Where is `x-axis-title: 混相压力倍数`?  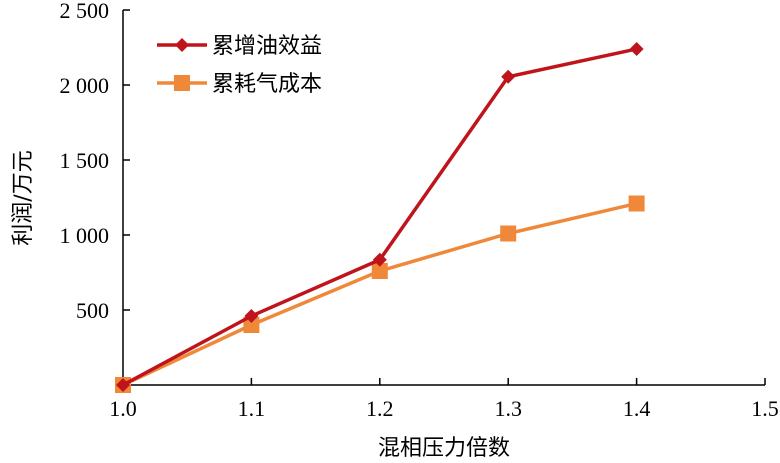
x-axis-title: 混相压力倍数 is located at coordinates (444, 448).